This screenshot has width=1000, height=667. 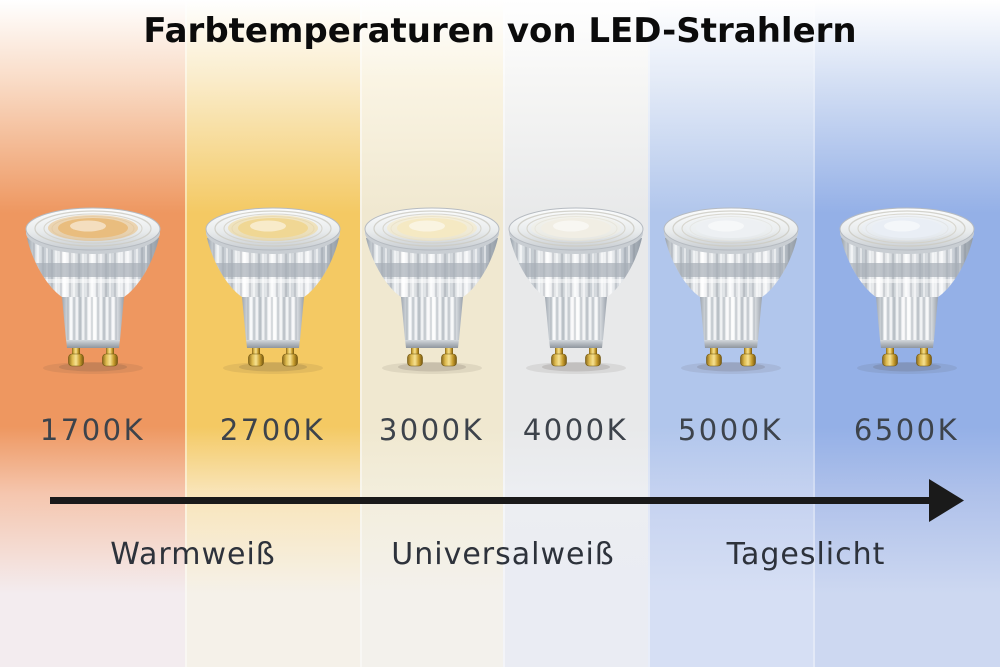 What do you see at coordinates (575, 430) in the screenshot?
I see `kelvin-label: 4000K` at bounding box center [575, 430].